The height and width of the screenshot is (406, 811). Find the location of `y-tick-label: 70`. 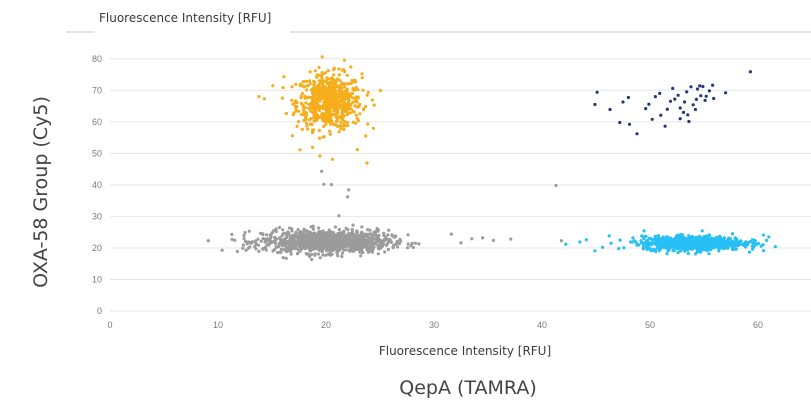

y-tick-label: 70 is located at coordinates (97, 90).